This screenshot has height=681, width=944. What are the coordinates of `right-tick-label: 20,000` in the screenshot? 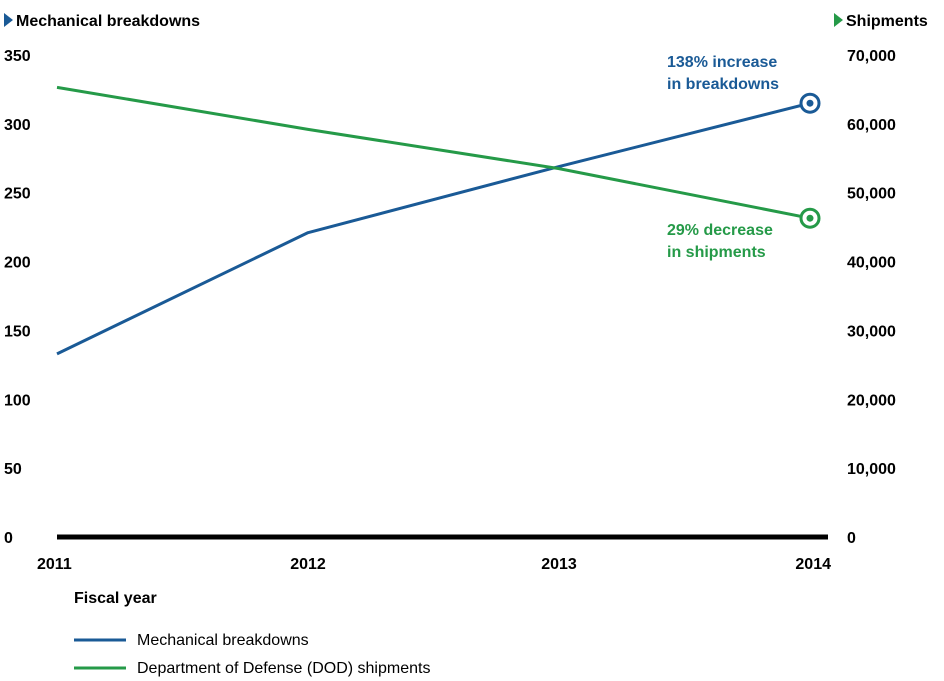 It's located at (871, 400).